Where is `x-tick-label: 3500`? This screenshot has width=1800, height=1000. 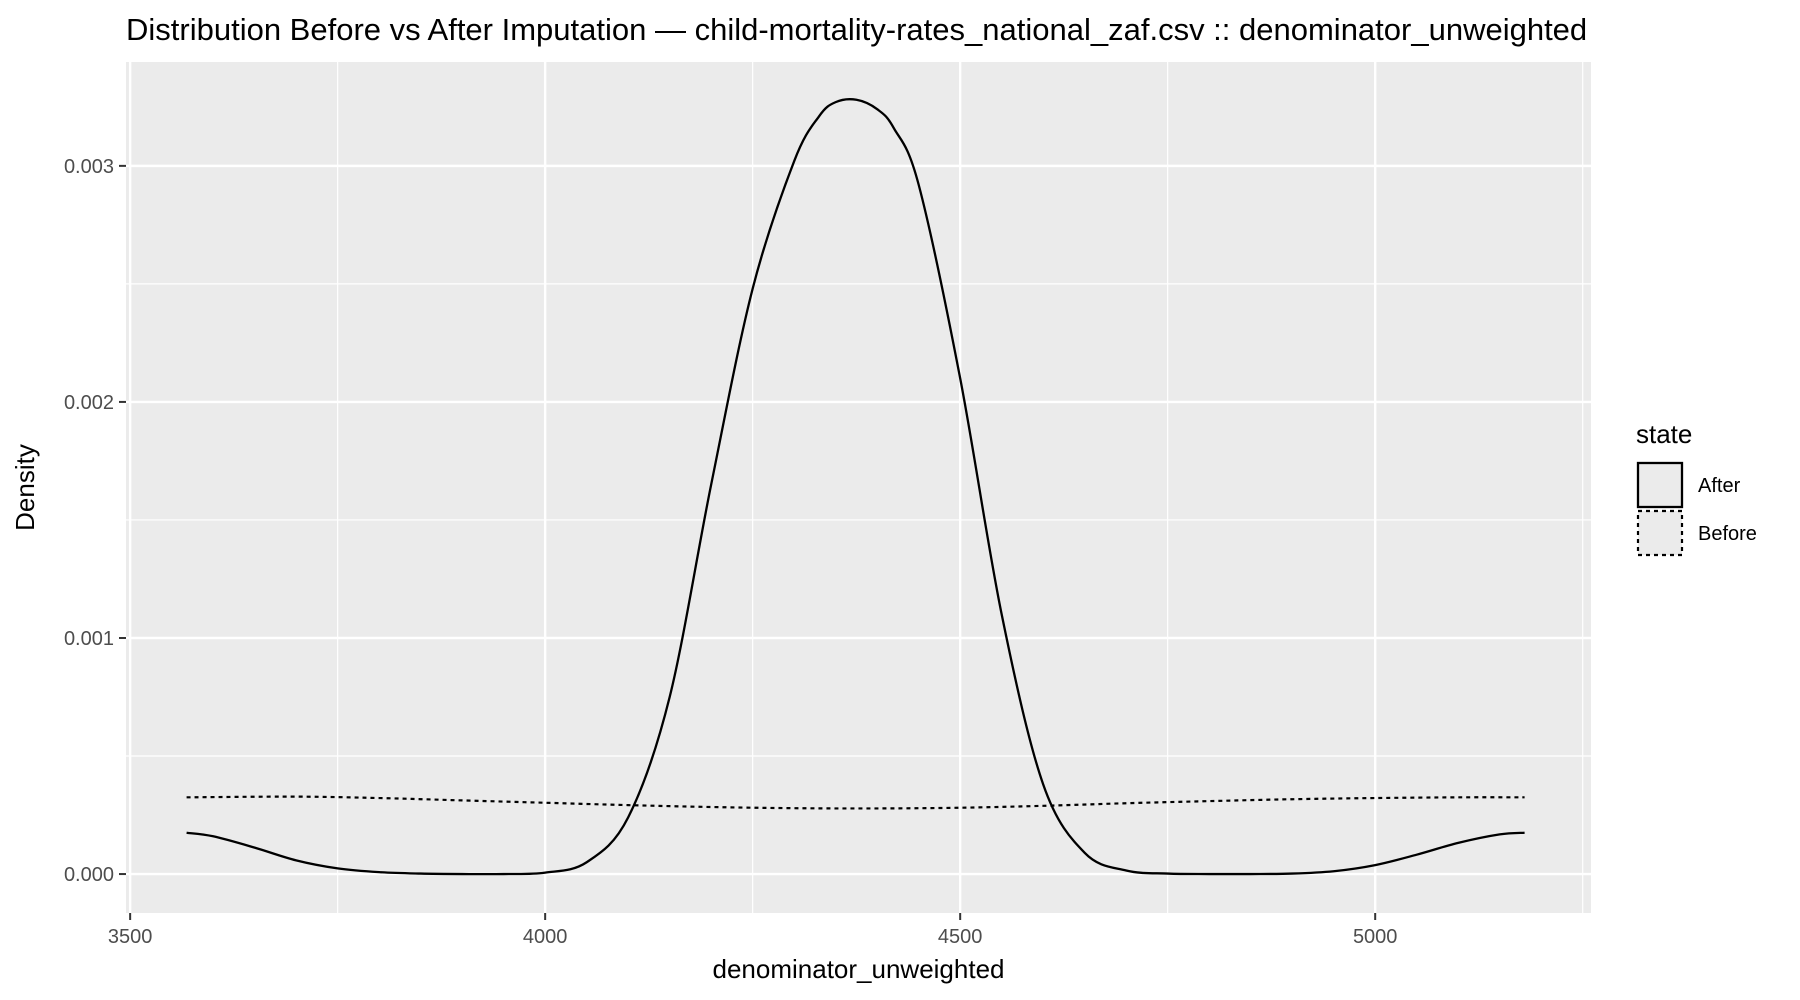
x-tick-label: 3500 is located at coordinates (130, 937).